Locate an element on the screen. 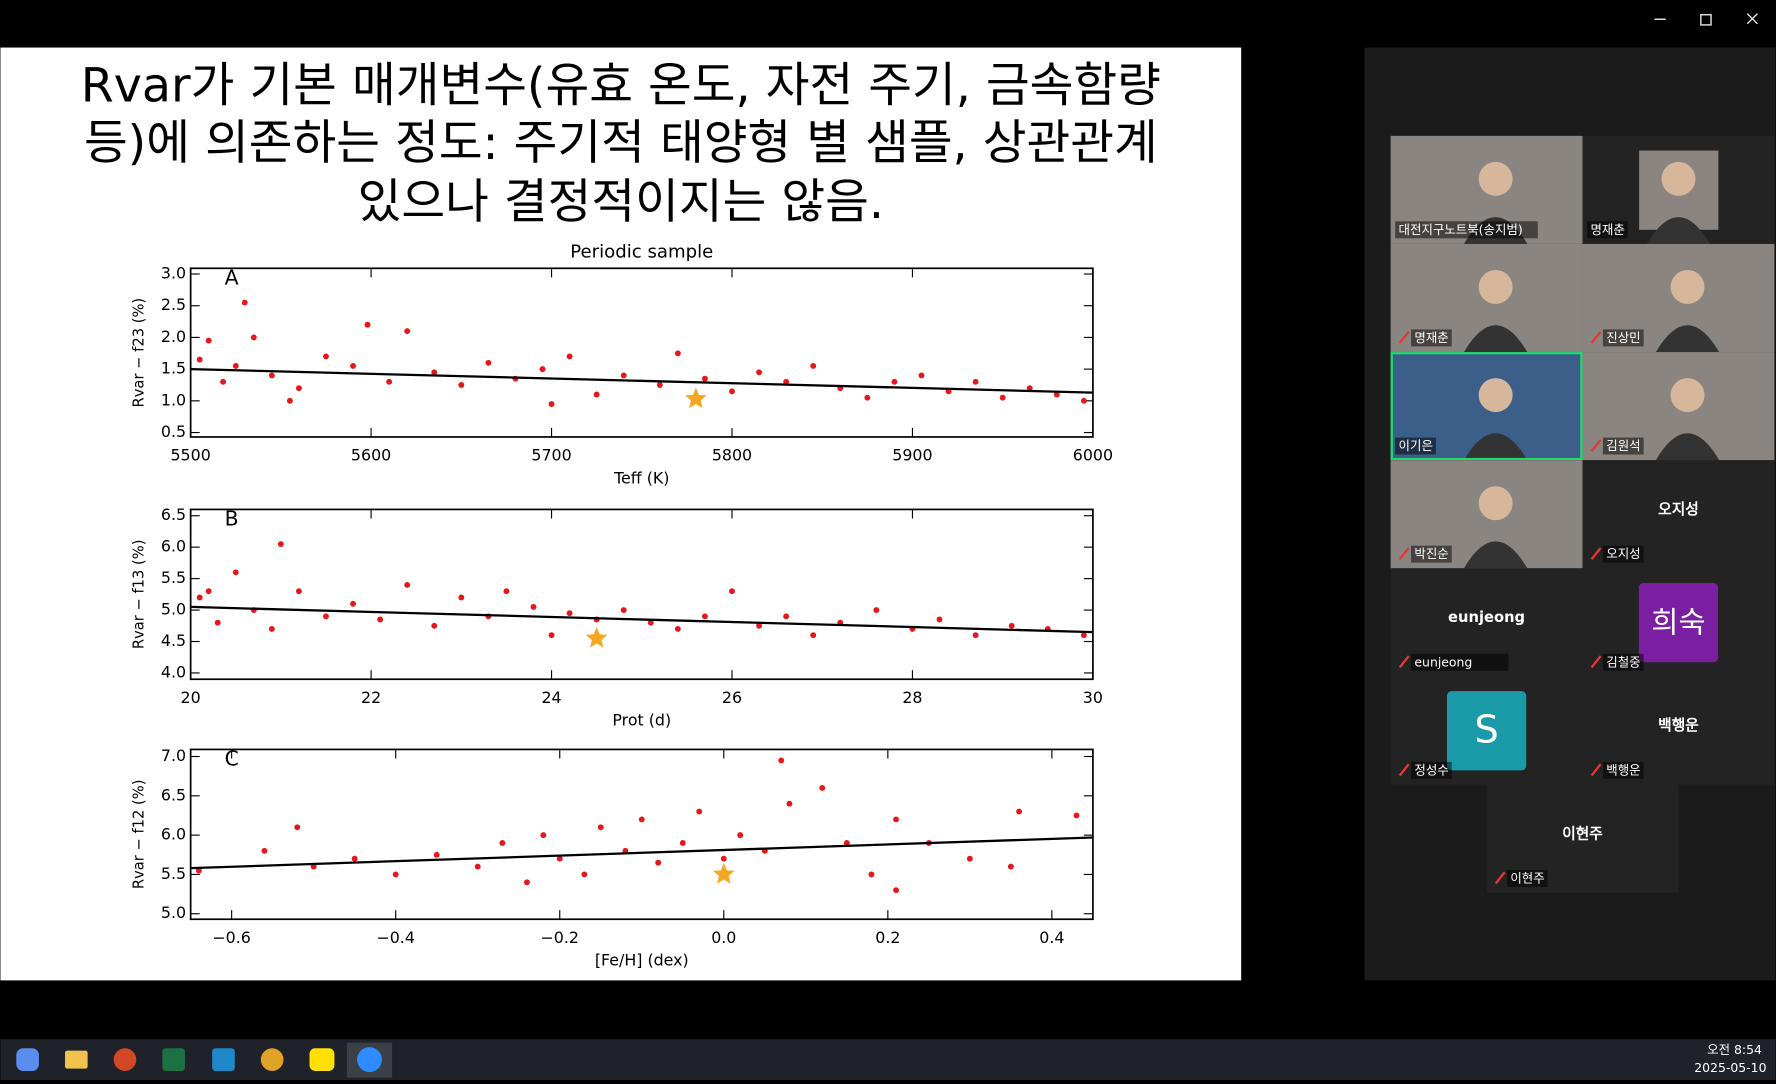 This screenshot has height=1084, width=1776. x-tick-label: 20 is located at coordinates (191, 697).